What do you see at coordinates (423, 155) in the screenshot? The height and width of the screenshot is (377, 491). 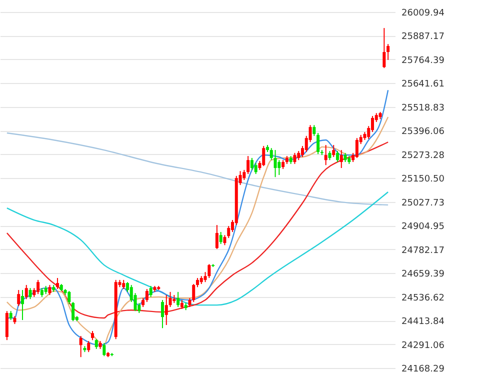 I see `y-tick-label: 25273.28` at bounding box center [423, 155].